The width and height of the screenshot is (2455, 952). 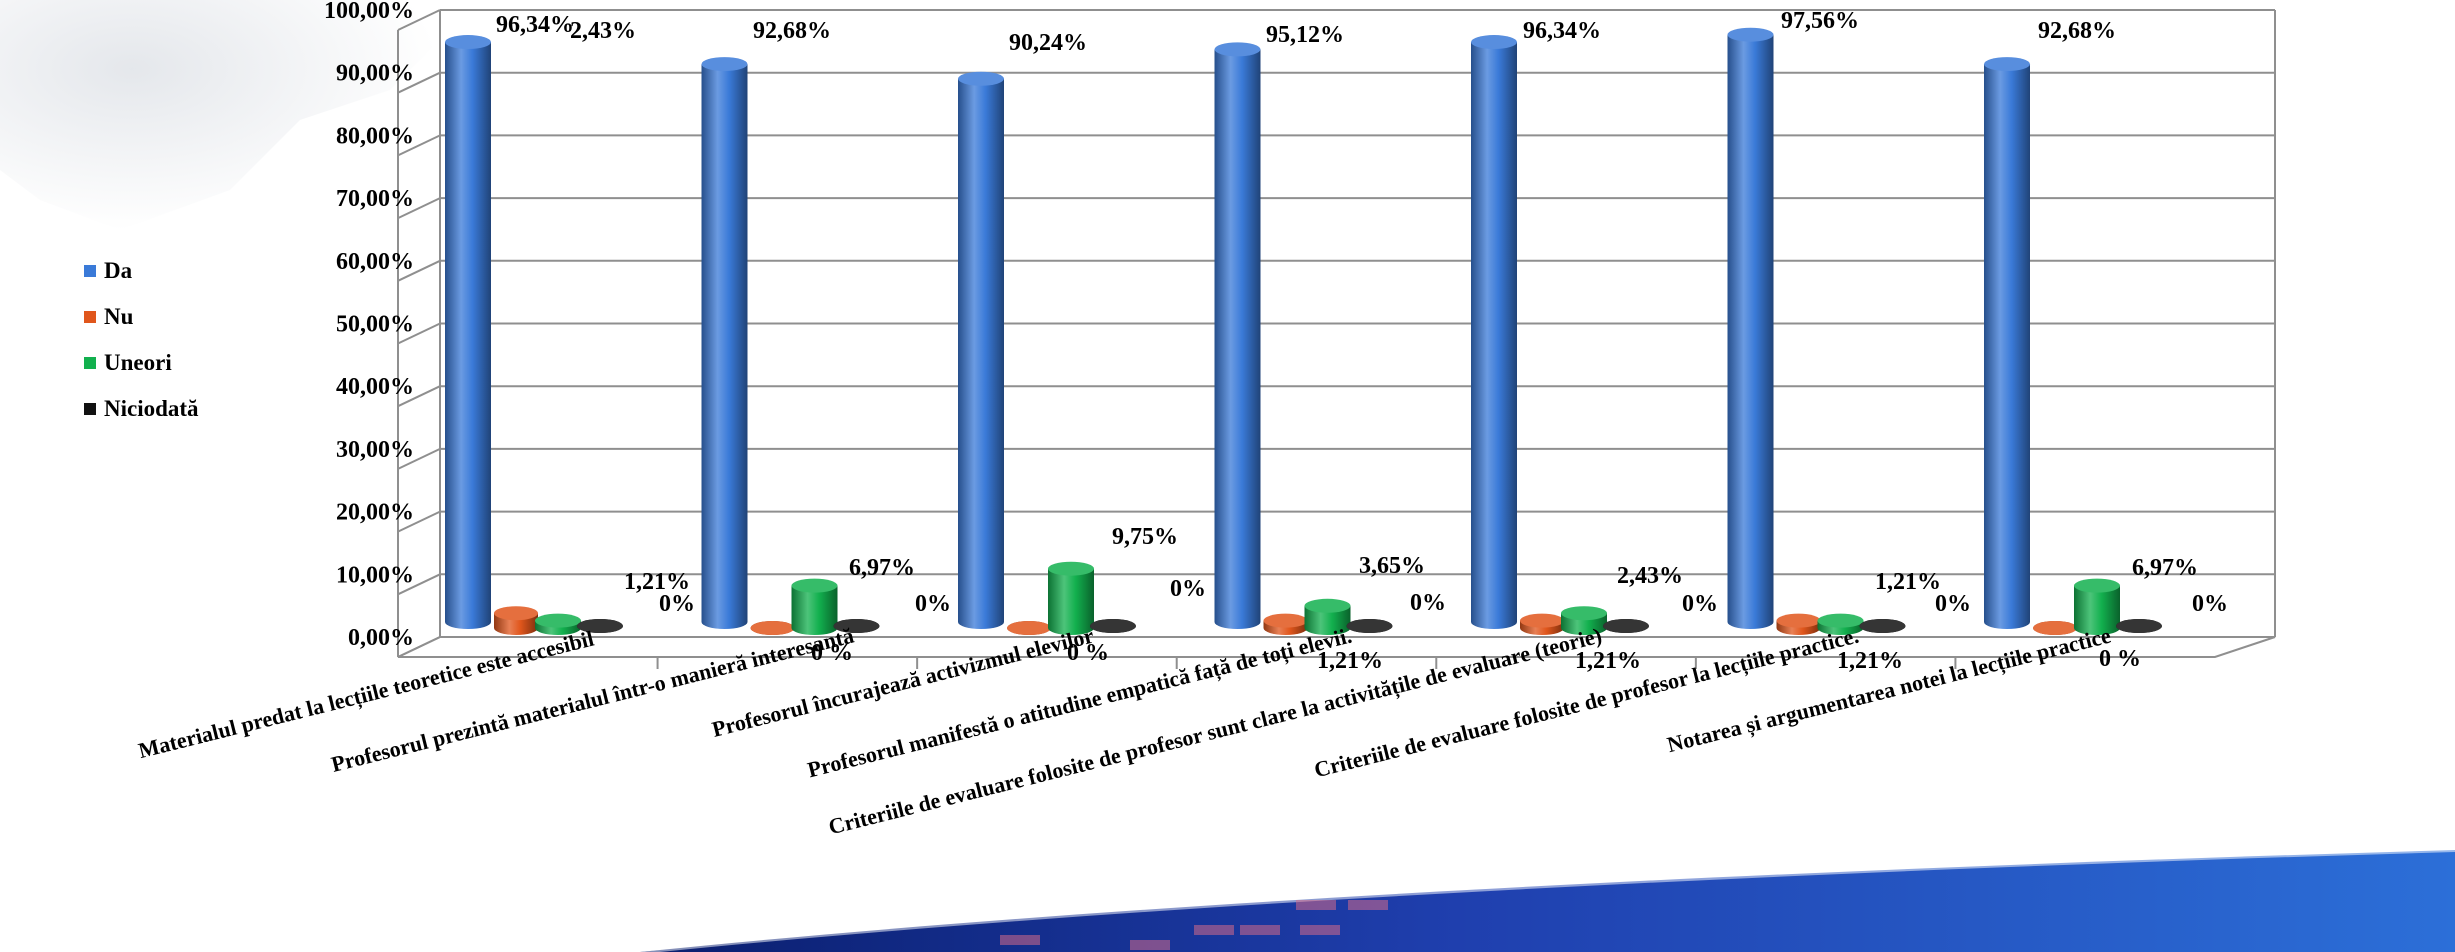 I want to click on data-label-uneori: 9,75%, so click(x=1145, y=537).